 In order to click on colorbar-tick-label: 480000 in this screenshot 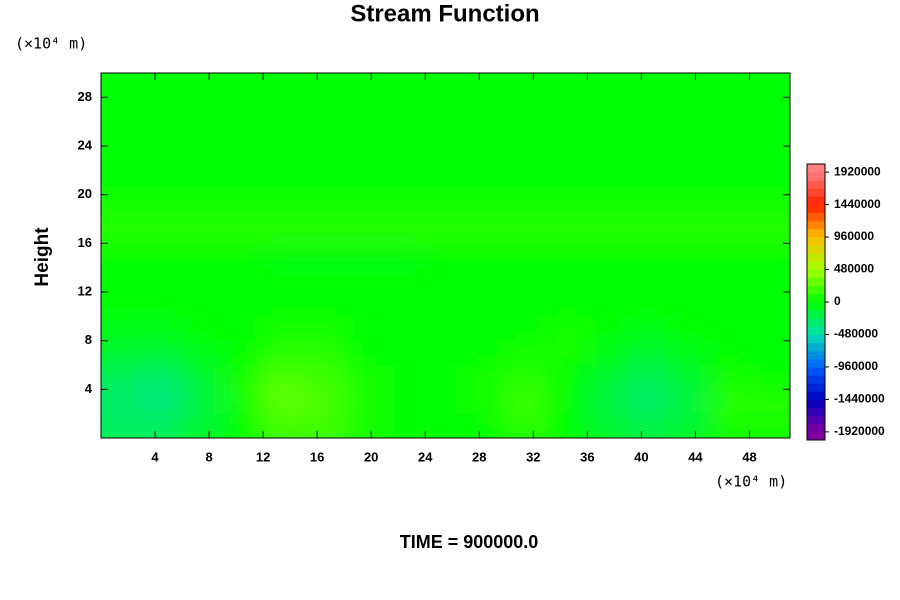, I will do `click(854, 269)`.